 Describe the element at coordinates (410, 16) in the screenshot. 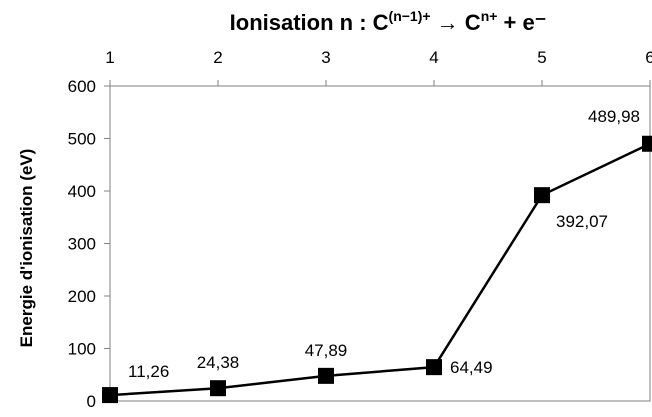

I see `title-superscript-1: (n−1)+` at that location.